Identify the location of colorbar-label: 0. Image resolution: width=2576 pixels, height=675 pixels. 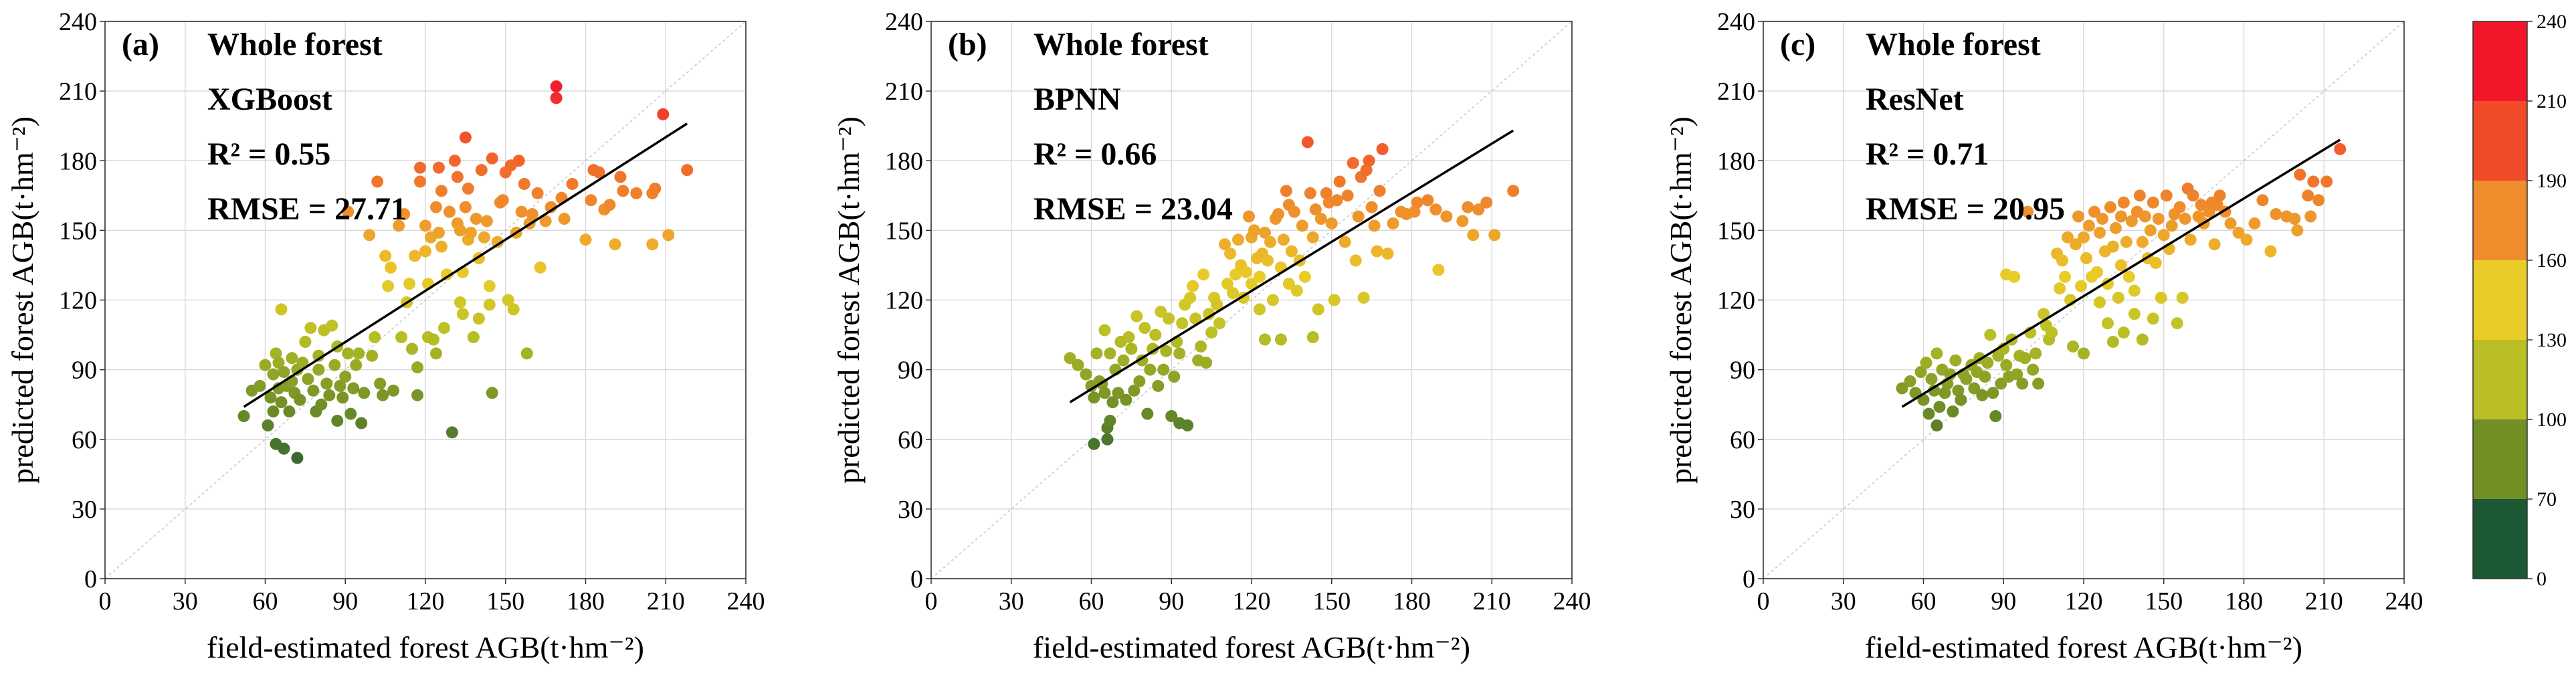
(2542, 579).